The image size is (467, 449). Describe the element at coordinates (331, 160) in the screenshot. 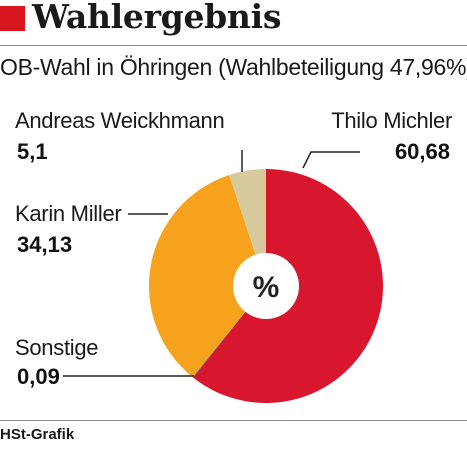

I see `leader-line-michler` at that location.